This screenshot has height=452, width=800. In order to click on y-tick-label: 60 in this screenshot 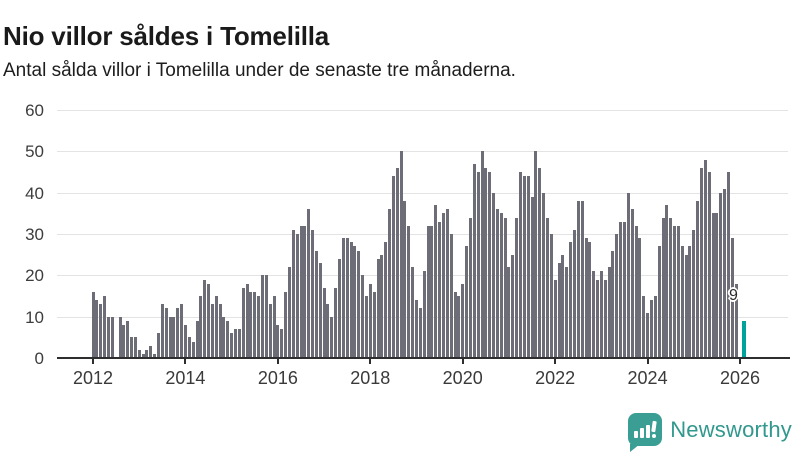, I will do `click(34, 110)`.